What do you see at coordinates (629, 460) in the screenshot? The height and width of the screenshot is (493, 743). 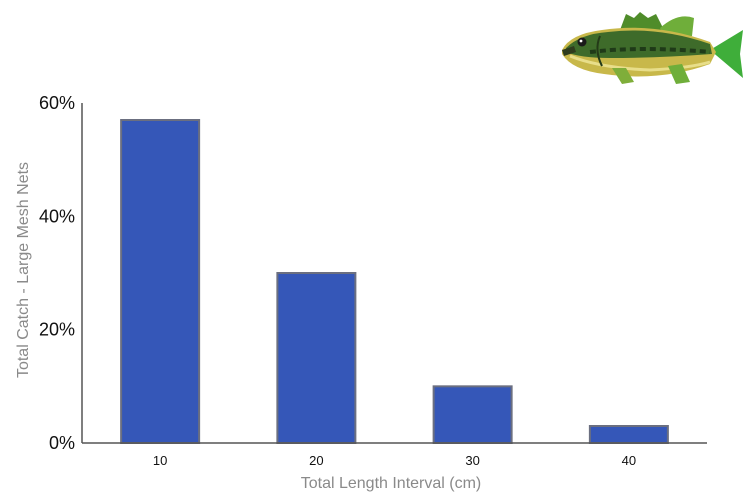 I see `x-tick-label: 40` at bounding box center [629, 460].